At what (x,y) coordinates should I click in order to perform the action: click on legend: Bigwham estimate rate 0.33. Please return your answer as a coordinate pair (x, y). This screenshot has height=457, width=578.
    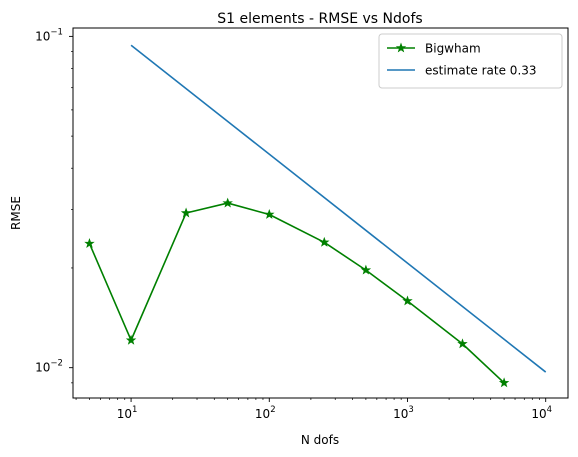
    Looking at the image, I should click on (470, 61).